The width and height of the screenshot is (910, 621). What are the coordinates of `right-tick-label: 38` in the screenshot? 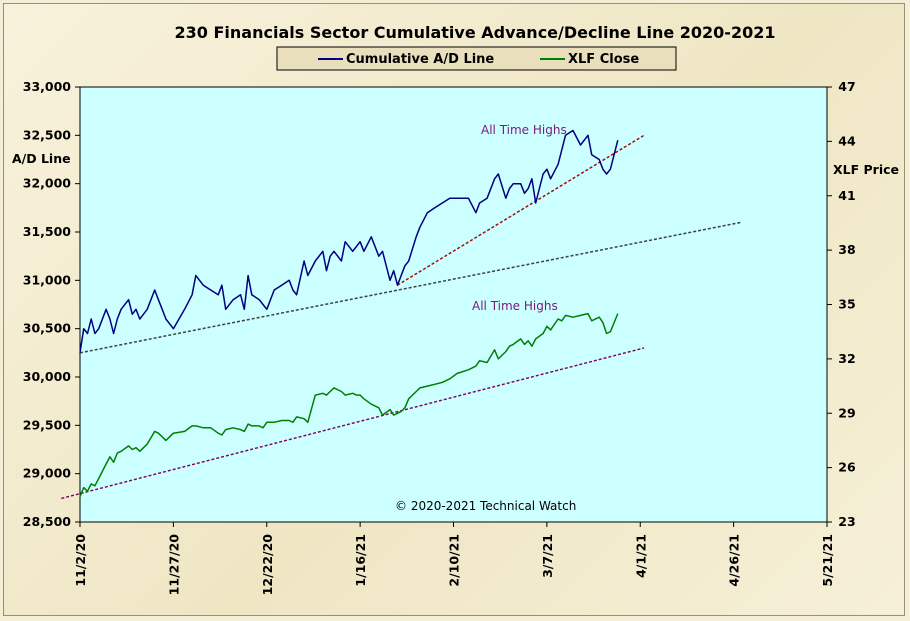 It's located at (846, 249).